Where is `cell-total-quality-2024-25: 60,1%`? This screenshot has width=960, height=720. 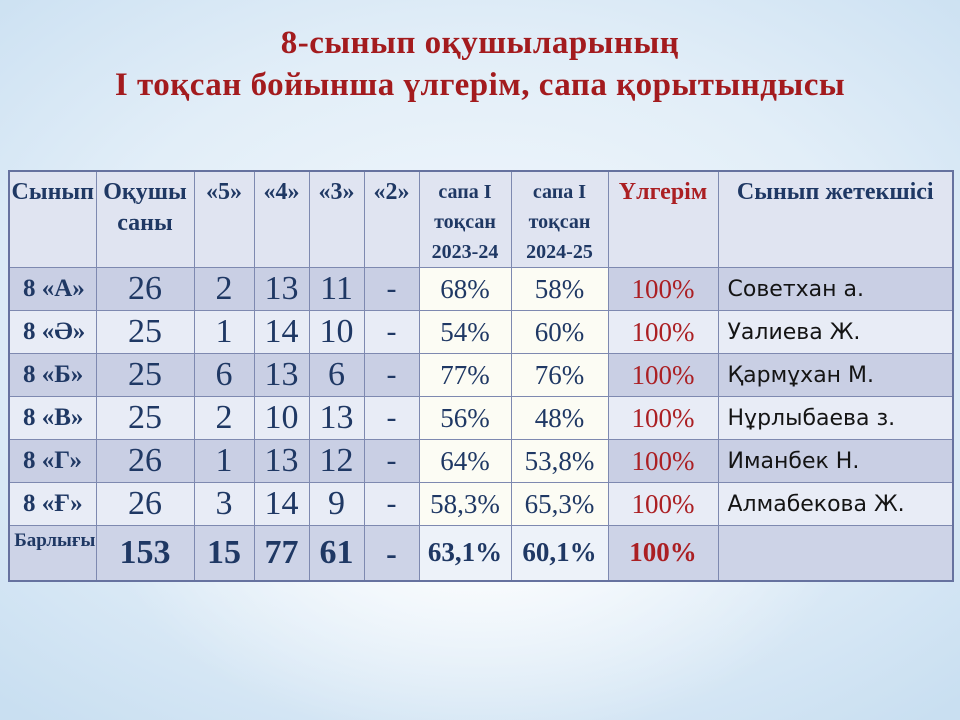 cell-total-quality-2024-25: 60,1% is located at coordinates (559, 553).